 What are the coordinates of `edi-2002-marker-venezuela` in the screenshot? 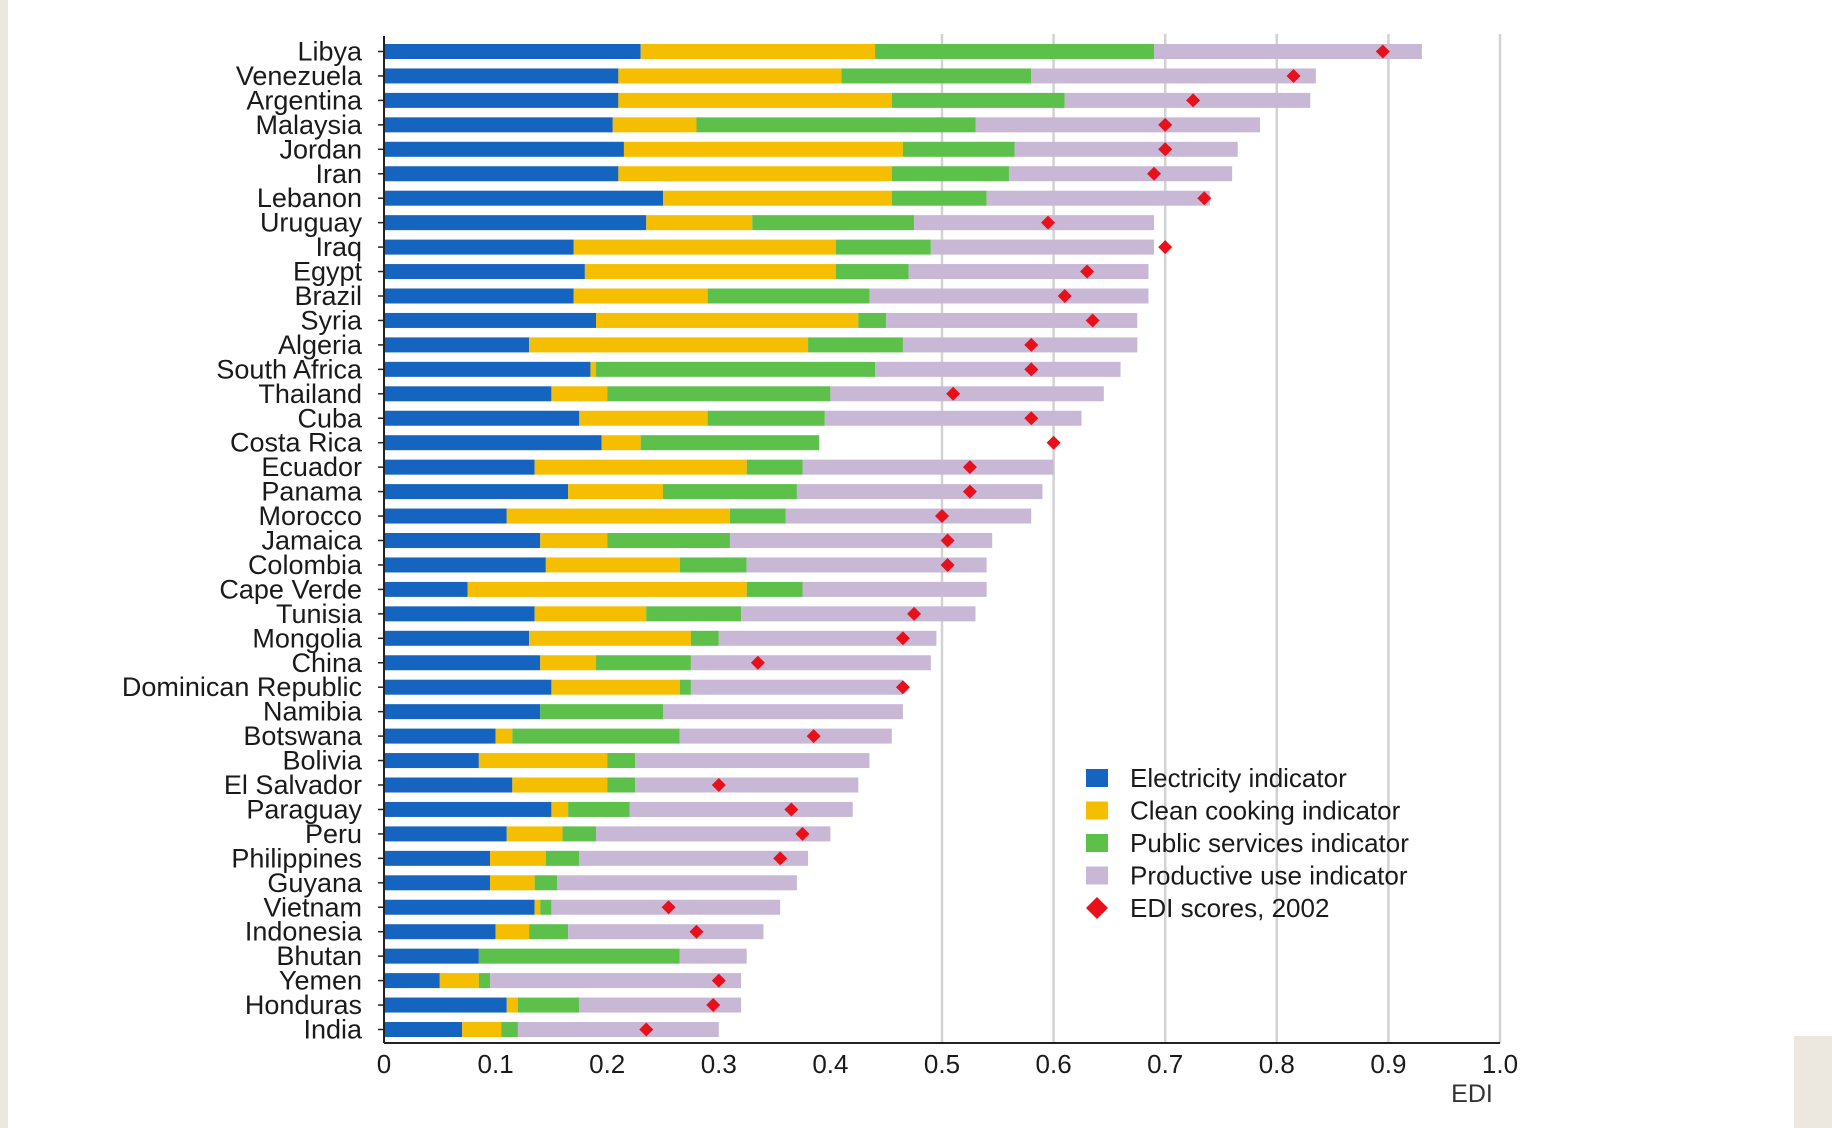 It's located at (1293, 75).